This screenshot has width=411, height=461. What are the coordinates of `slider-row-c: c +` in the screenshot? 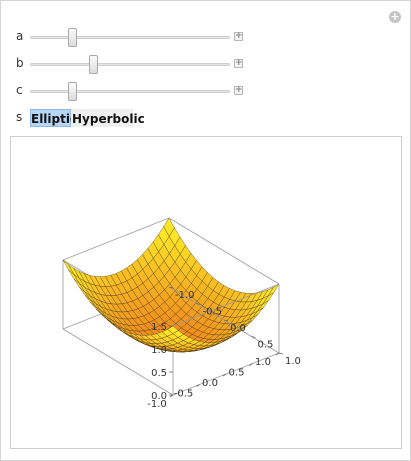 It's located at (205, 91).